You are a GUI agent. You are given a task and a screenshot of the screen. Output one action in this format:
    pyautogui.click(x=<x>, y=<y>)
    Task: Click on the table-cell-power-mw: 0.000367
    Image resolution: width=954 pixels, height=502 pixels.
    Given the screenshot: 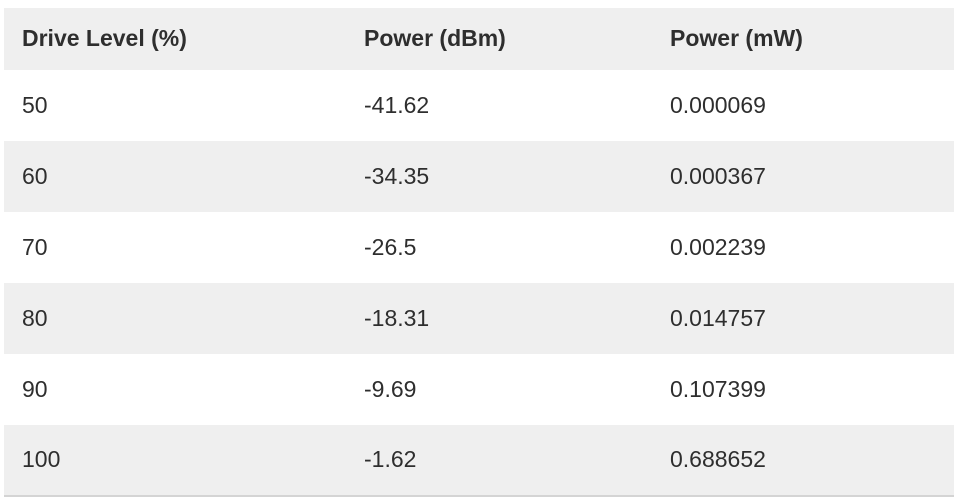 What is the action you would take?
    pyautogui.click(x=718, y=175)
    